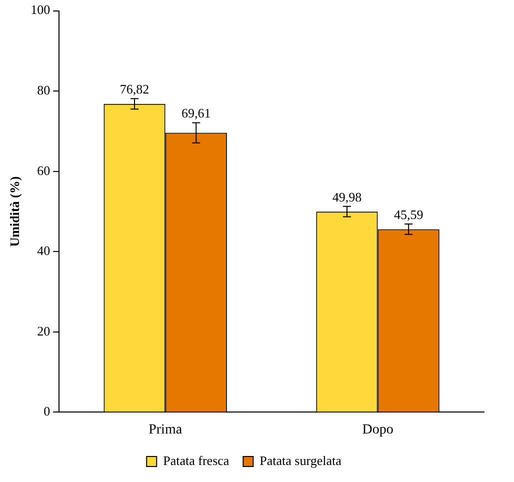  I want to click on x-tick-label: Prima, so click(165, 430).